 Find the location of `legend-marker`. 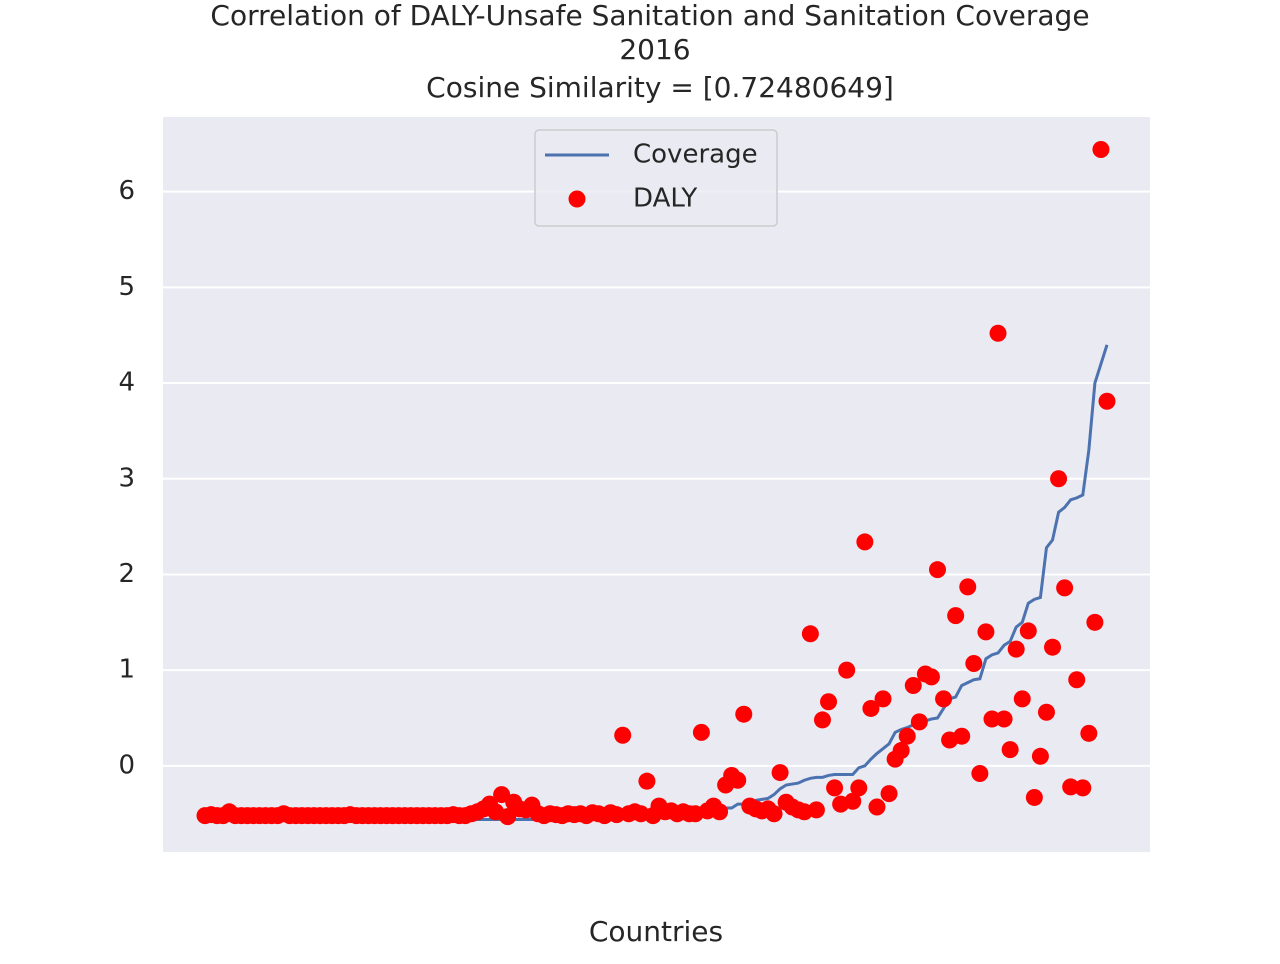

legend-marker is located at coordinates (577, 199).